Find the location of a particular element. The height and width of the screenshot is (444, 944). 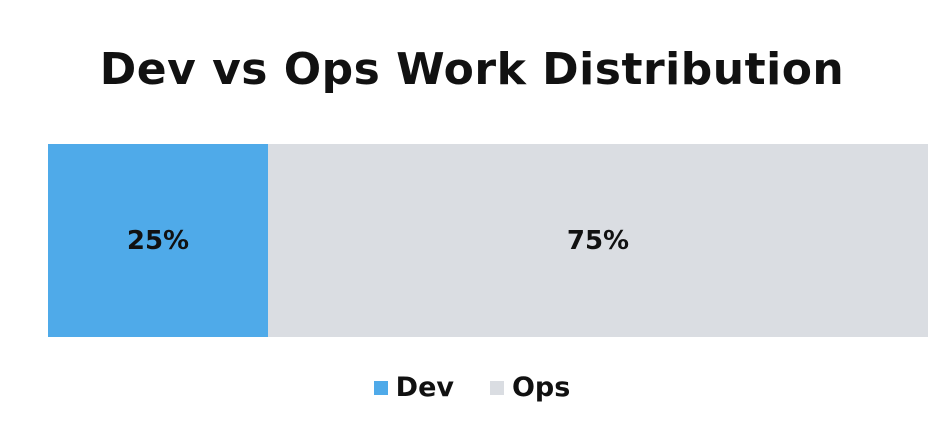

legend-label-dev: Dev is located at coordinates (424, 387).